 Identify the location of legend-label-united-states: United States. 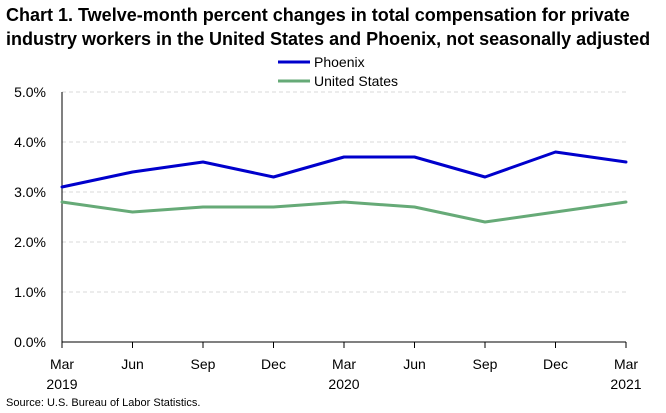
(356, 81).